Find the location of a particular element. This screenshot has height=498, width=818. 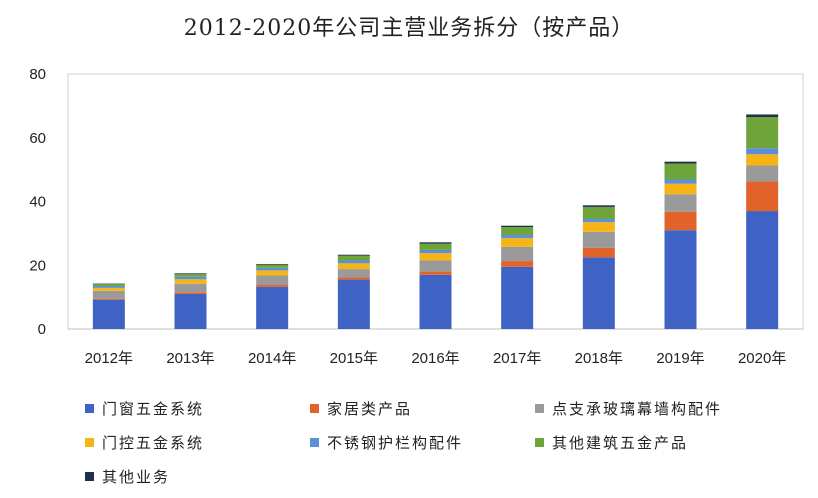

y-tick-label: 0 is located at coordinates (42, 329).